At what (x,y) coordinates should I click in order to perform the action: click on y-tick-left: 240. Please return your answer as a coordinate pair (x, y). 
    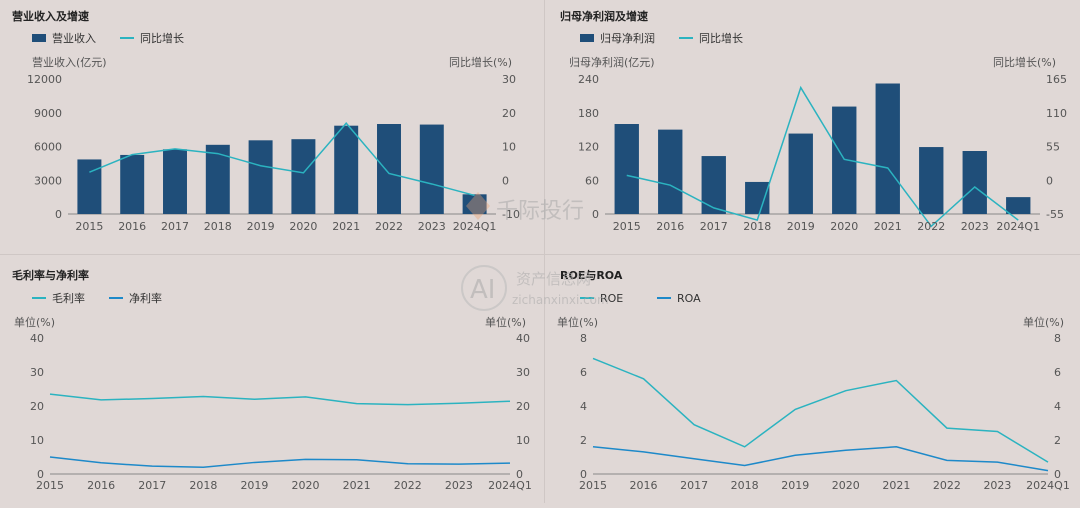
    Looking at the image, I should click on (588, 79).